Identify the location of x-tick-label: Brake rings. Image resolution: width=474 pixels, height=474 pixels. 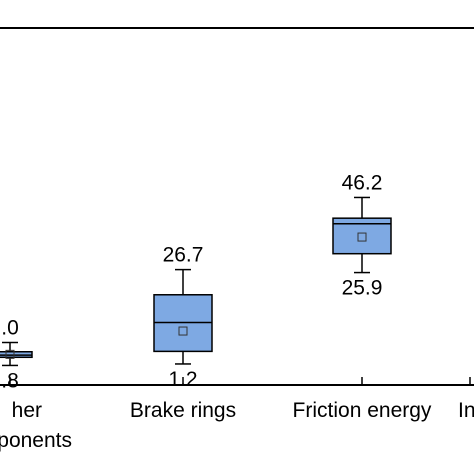
(183, 410).